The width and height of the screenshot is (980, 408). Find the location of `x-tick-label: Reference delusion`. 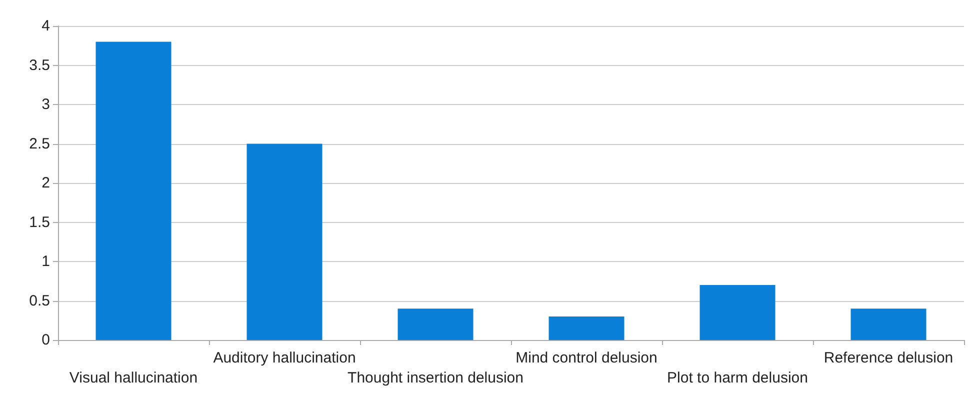

x-tick-label: Reference delusion is located at coordinates (889, 358).